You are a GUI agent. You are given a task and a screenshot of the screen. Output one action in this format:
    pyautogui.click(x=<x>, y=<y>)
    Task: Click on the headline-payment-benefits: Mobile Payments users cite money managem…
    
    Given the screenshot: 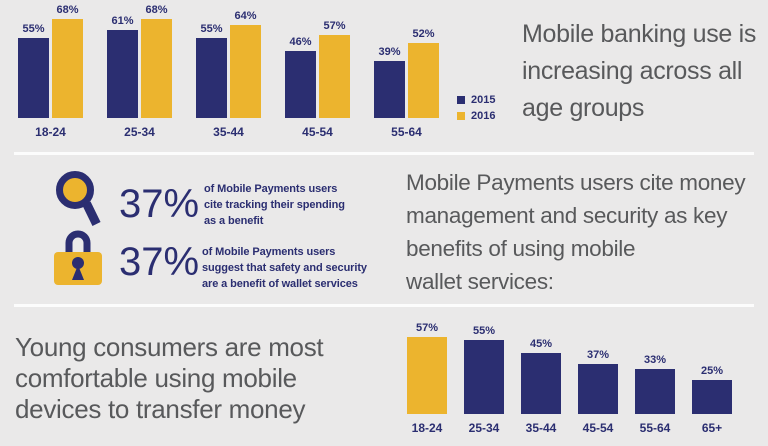 What is the action you would take?
    pyautogui.click(x=576, y=232)
    